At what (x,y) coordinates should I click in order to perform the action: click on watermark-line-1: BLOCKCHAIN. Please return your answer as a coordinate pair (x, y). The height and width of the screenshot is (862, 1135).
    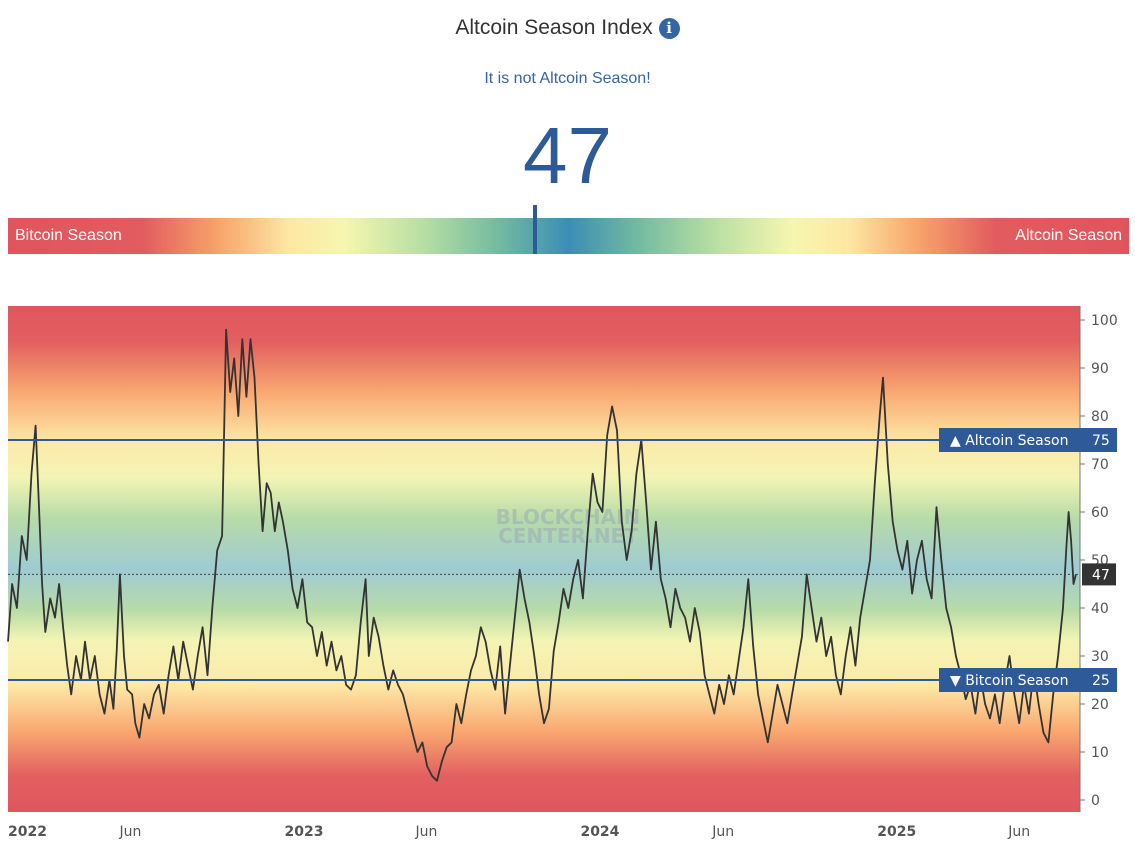
    Looking at the image, I should click on (568, 517).